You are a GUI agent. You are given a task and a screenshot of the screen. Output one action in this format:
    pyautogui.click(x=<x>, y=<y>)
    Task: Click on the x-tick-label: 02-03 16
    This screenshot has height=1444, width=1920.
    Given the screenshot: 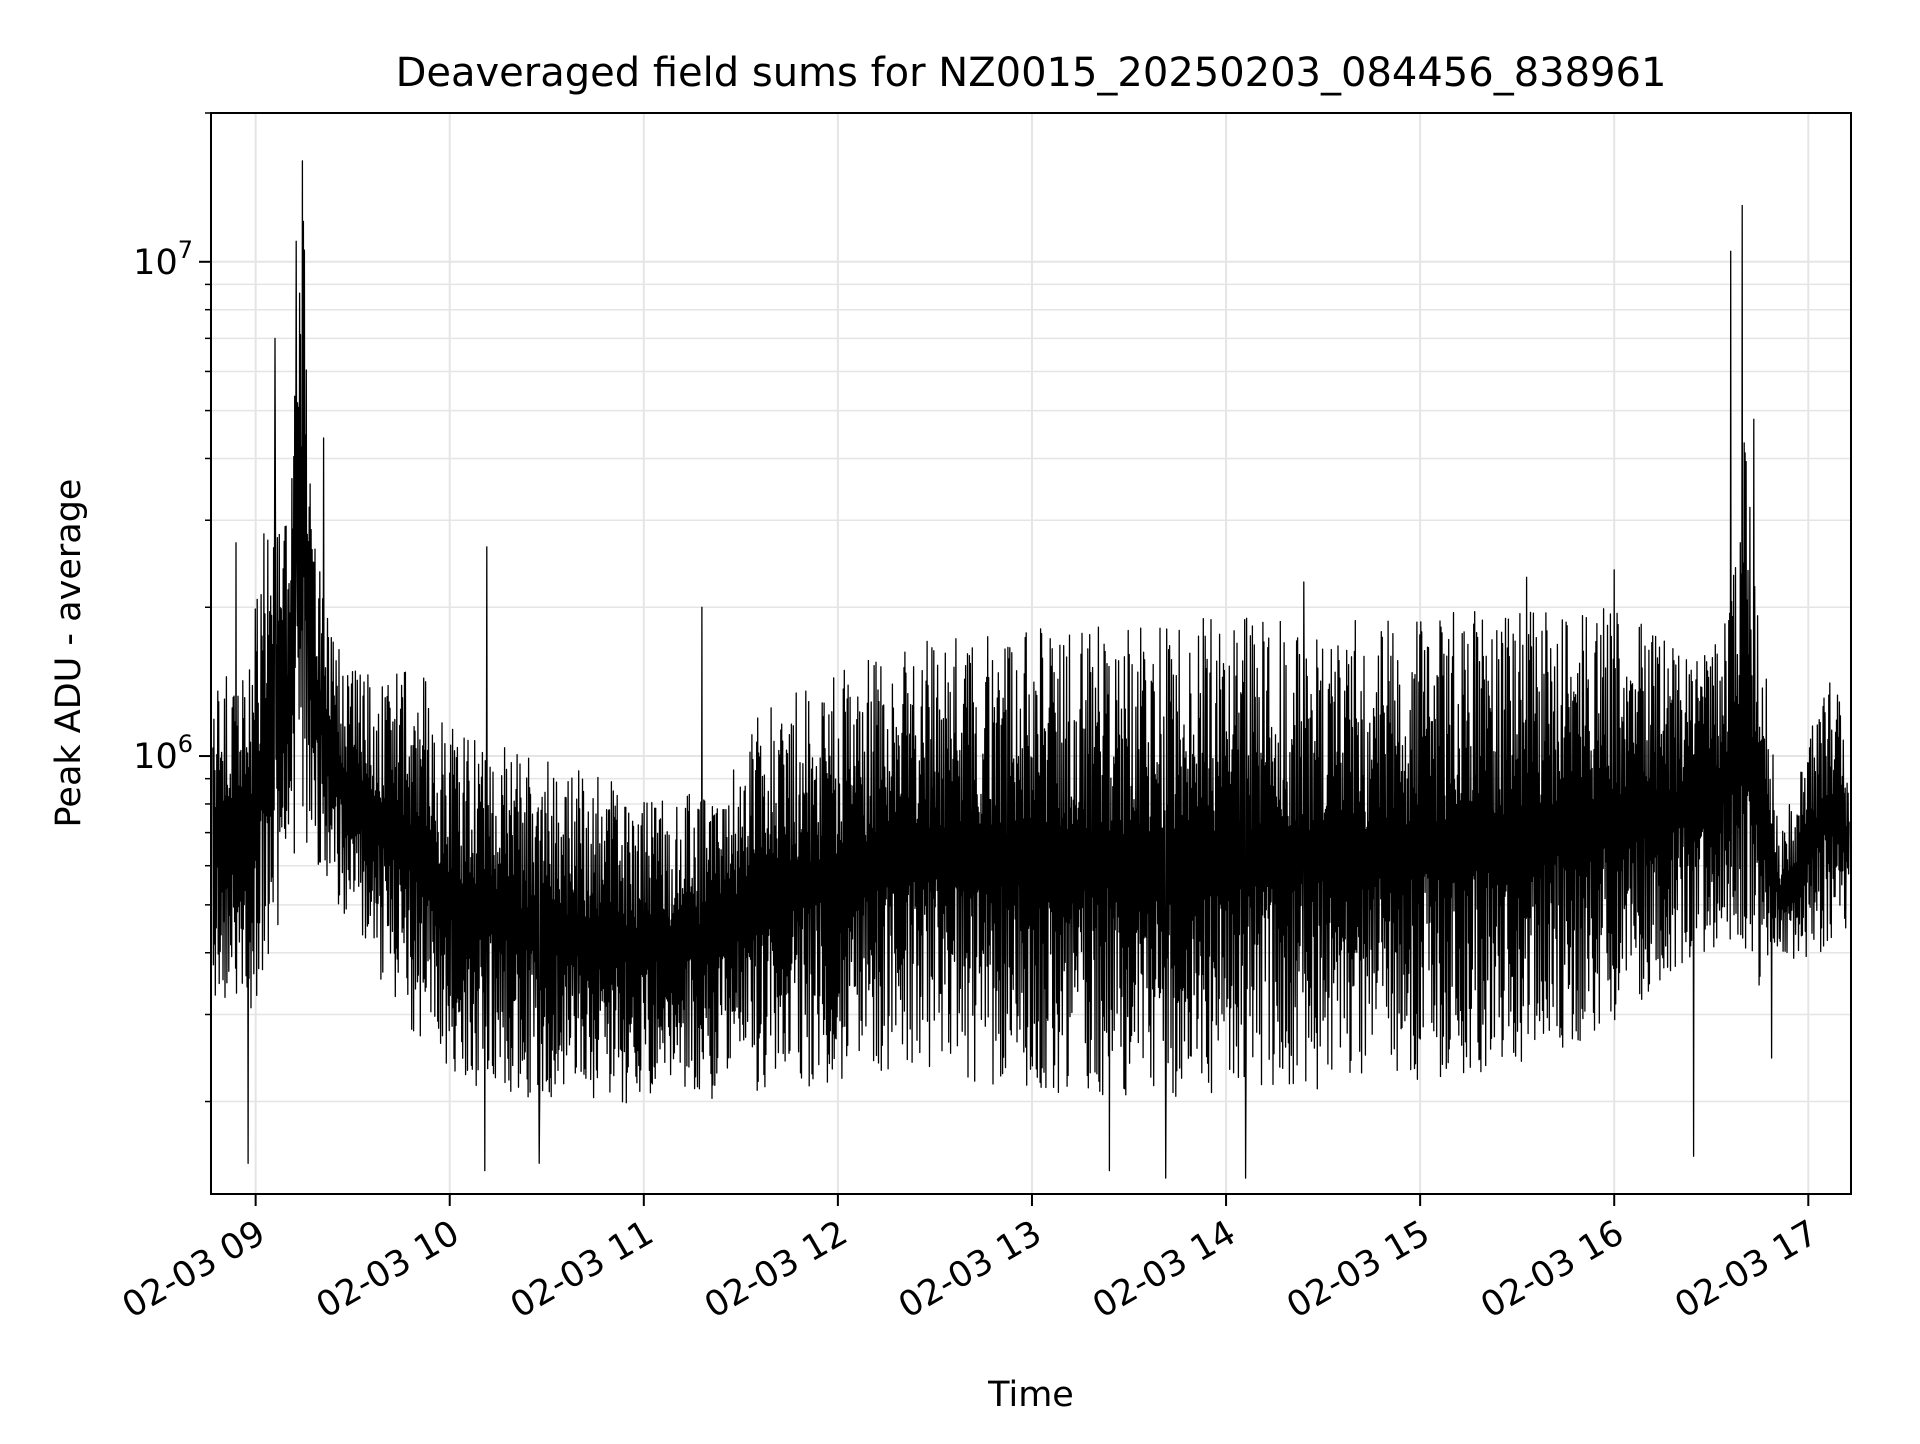 What is the action you would take?
    pyautogui.click(x=1552, y=1269)
    